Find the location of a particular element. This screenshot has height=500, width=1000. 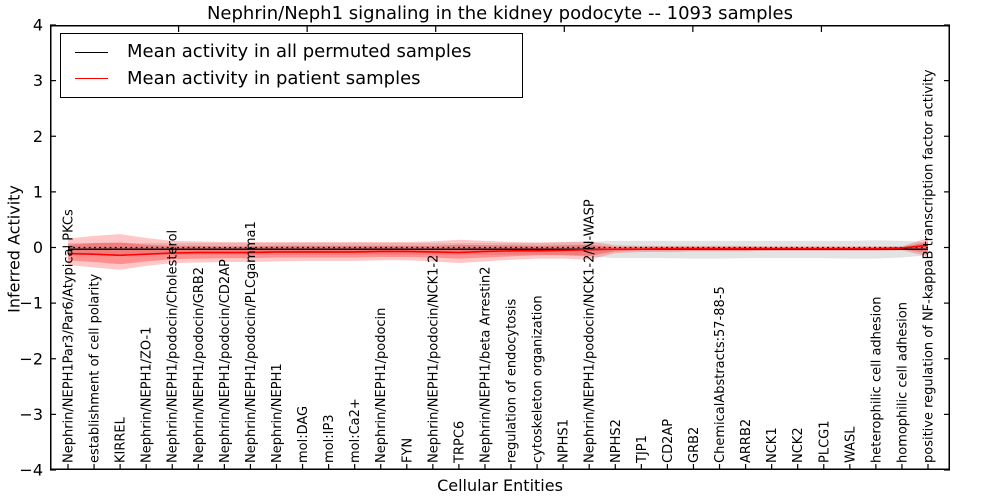

x-tick-label: regulation of endocytosis is located at coordinates (512, 380).